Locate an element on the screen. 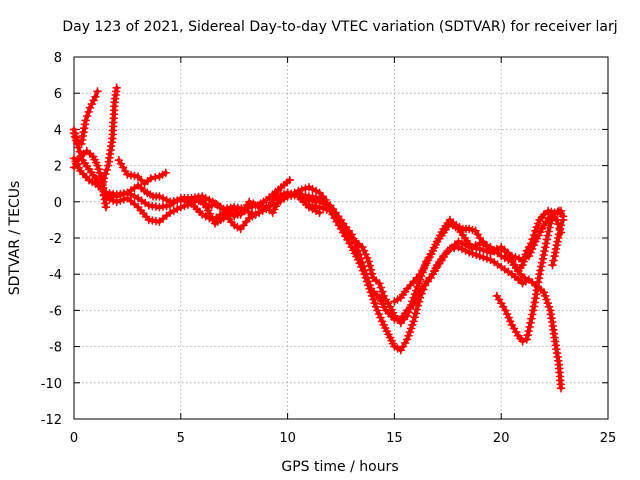 The image size is (640, 480). y-tick-labels: -12 -10 -8 -6 -4 -2 0 2 4 6 8 is located at coordinates (51, 239).